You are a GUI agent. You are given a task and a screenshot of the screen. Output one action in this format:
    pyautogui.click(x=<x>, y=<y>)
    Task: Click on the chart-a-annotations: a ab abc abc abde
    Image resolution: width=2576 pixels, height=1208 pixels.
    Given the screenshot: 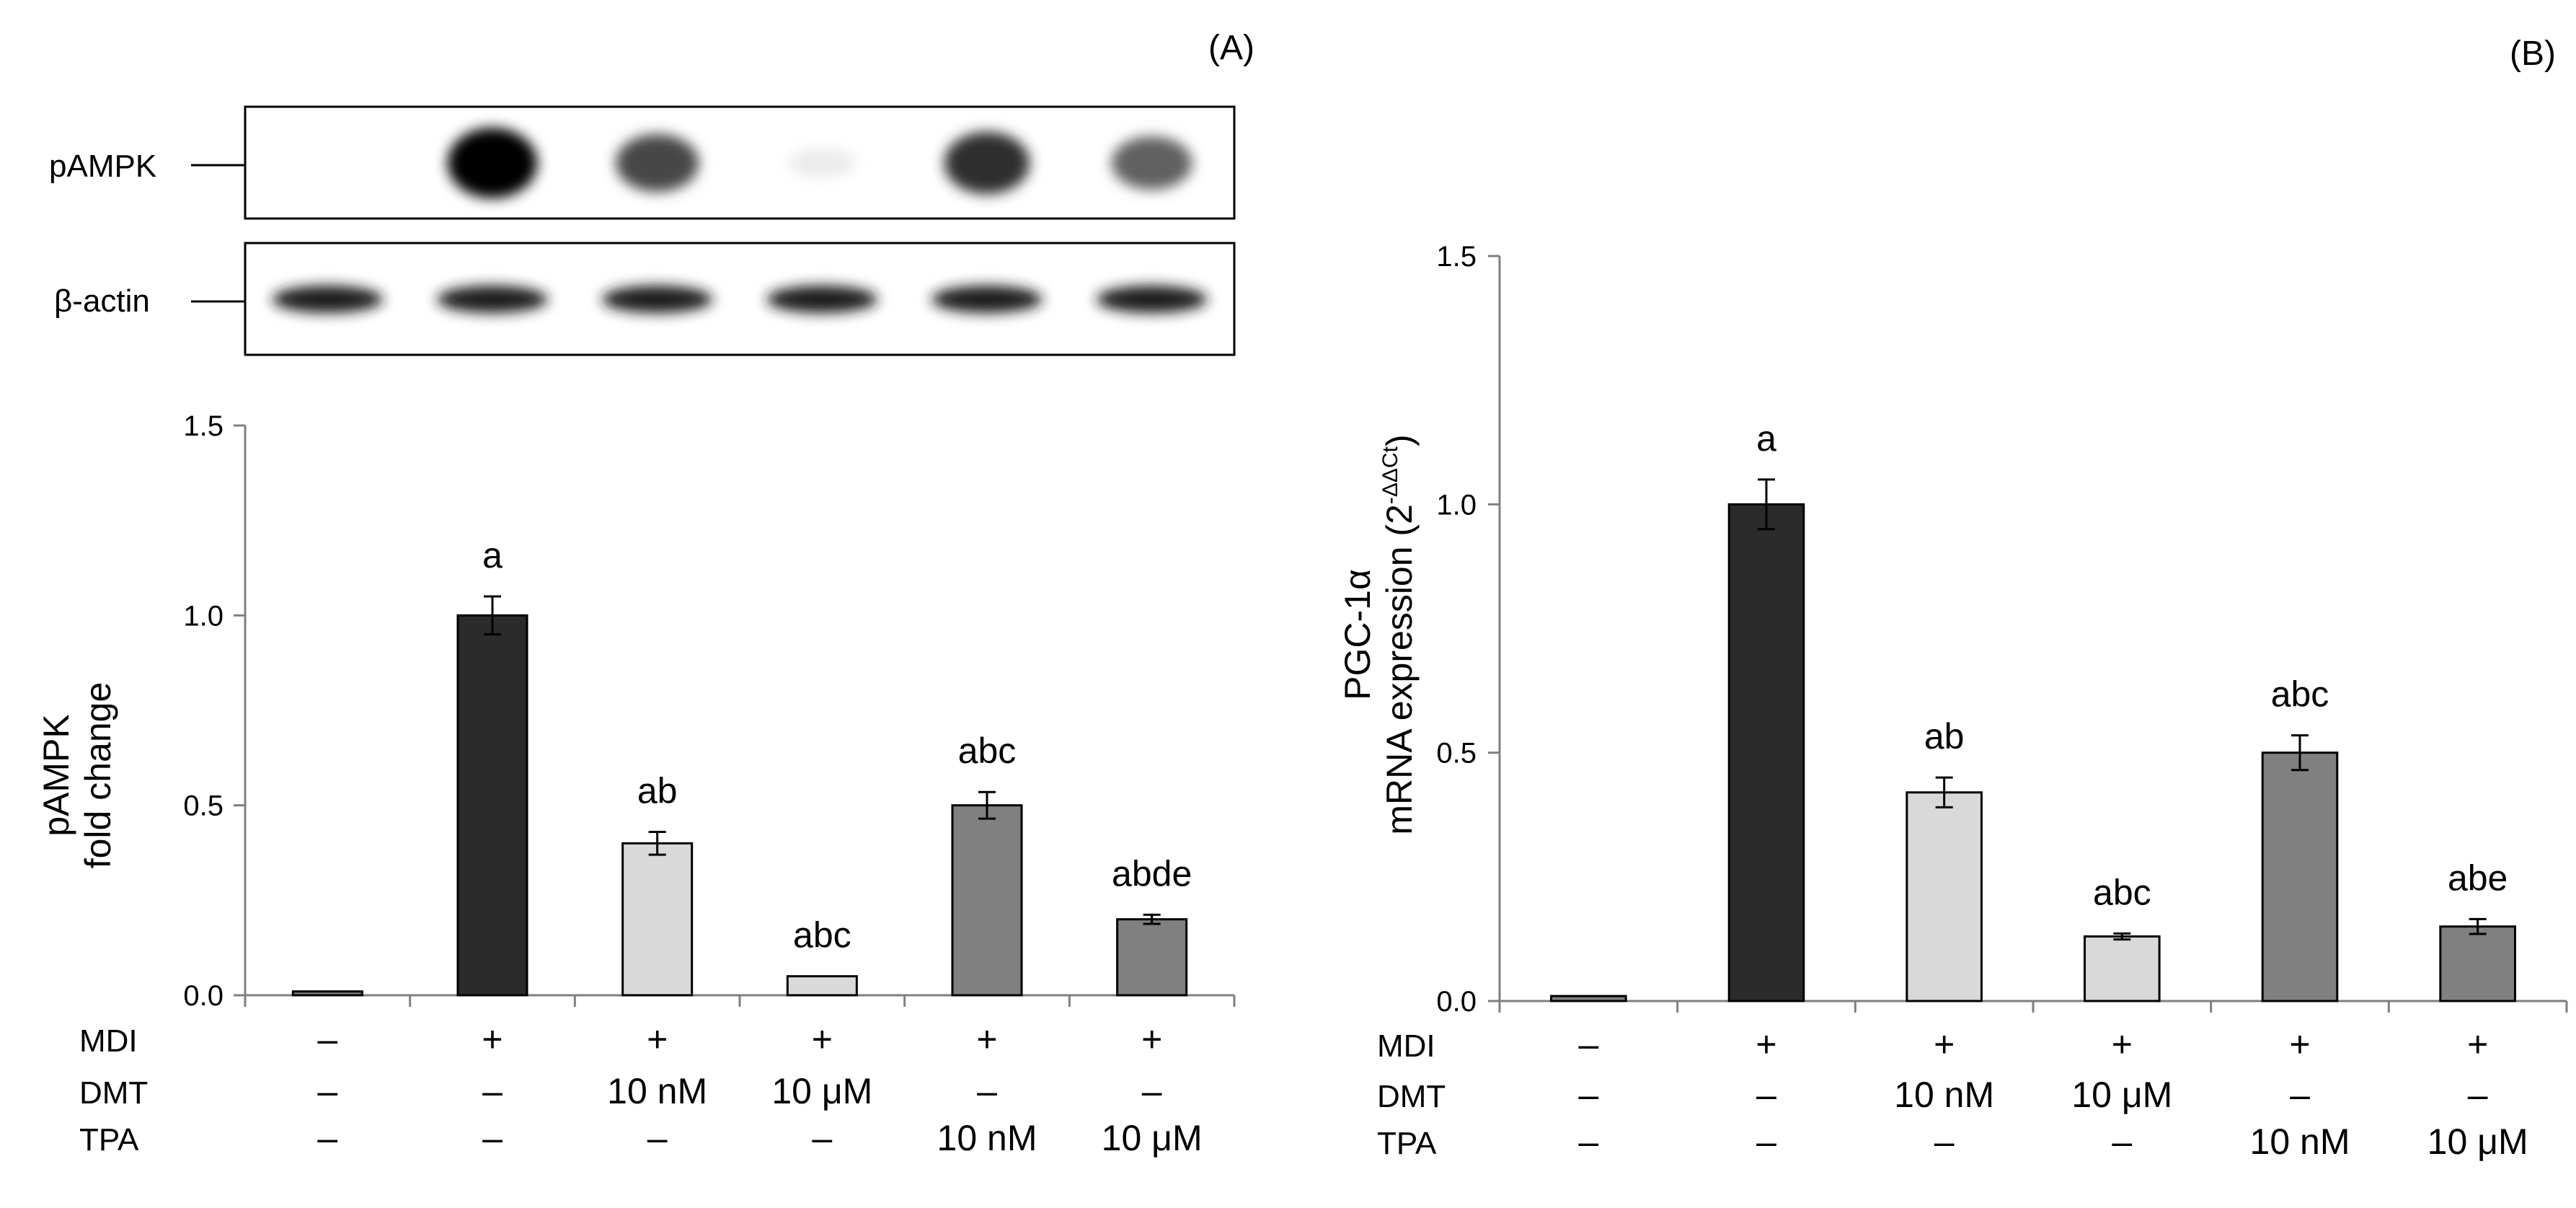 What is the action you would take?
    pyautogui.click(x=837, y=745)
    